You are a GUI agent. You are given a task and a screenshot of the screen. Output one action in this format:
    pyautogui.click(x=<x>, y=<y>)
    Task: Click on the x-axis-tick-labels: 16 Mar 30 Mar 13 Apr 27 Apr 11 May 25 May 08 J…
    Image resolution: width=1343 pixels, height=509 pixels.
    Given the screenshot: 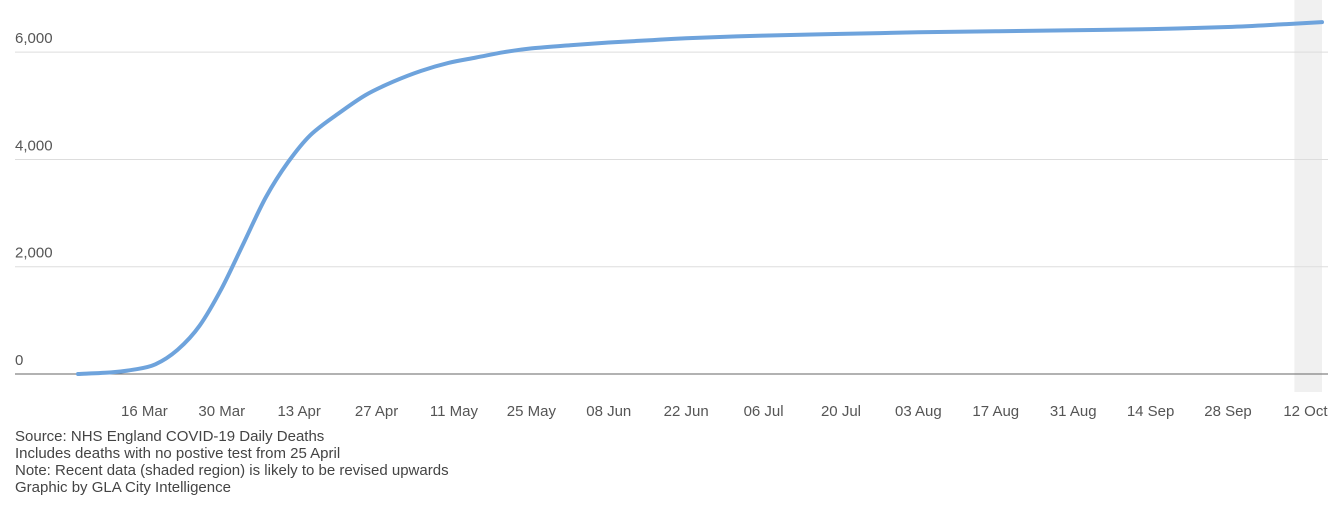 What is the action you would take?
    pyautogui.click(x=724, y=411)
    